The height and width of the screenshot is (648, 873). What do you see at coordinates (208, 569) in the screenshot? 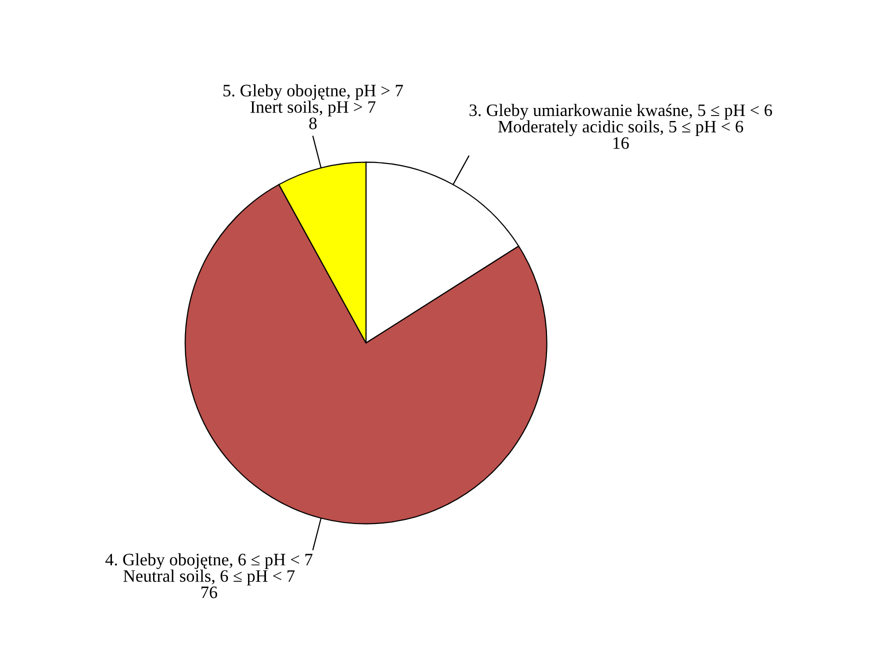
I see `slice-label: 4. Gleby obojętne, 6 ≤ pH < 7 Neutral soils, 6 ≤ pH < 7` at bounding box center [208, 569].